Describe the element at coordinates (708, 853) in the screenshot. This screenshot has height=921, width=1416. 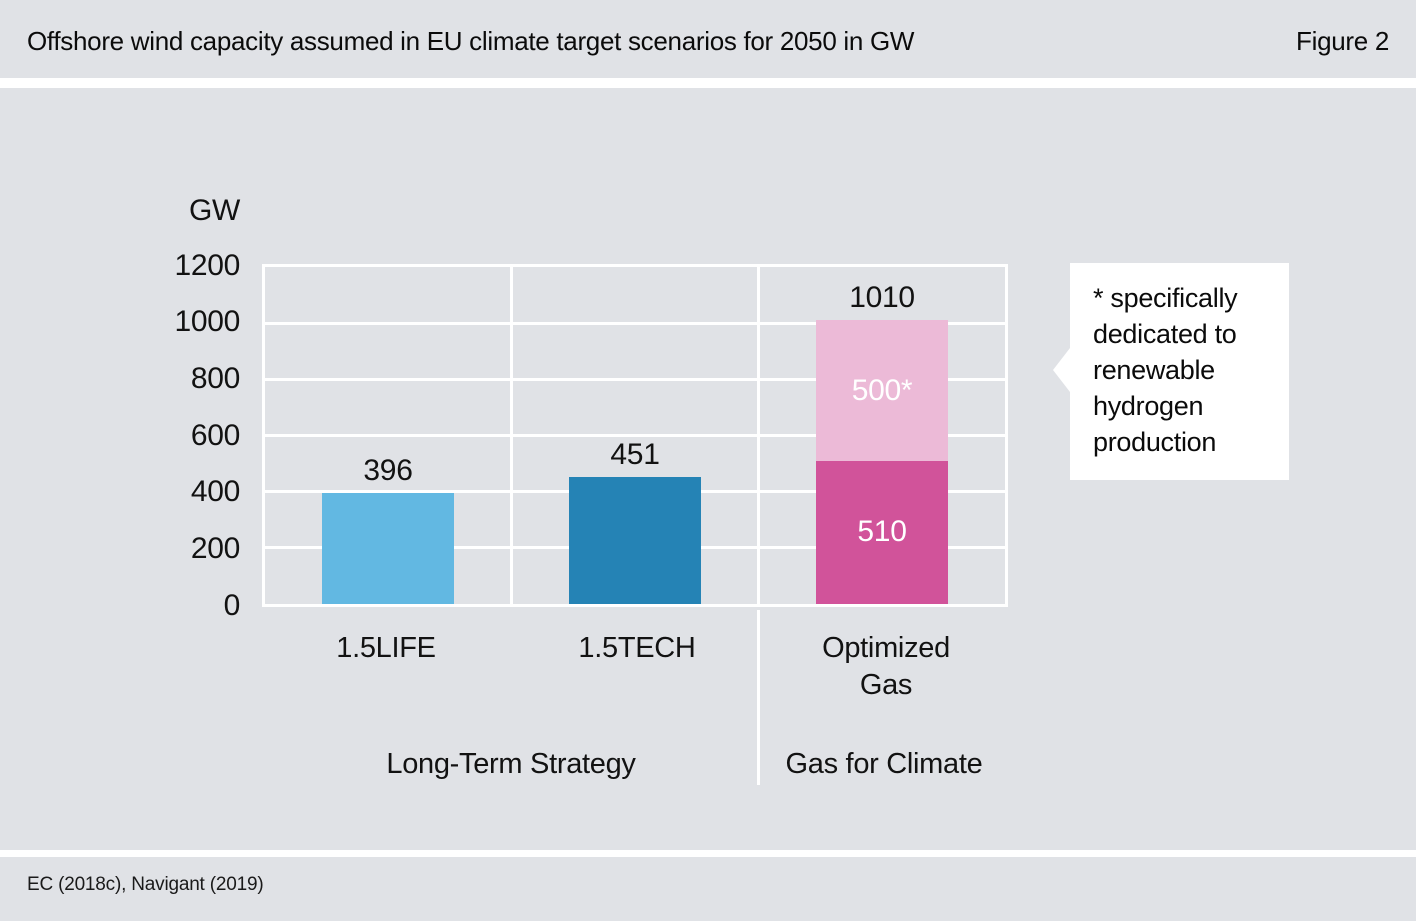
I see `footer-divider` at that location.